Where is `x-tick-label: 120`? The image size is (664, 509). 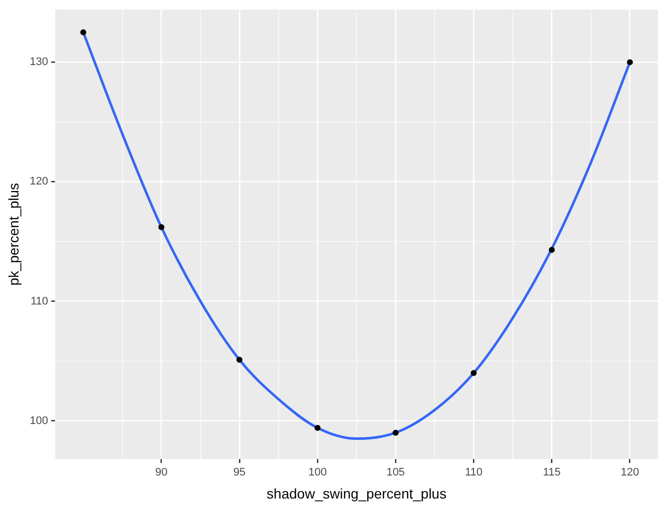 x-tick-label: 120 is located at coordinates (630, 472).